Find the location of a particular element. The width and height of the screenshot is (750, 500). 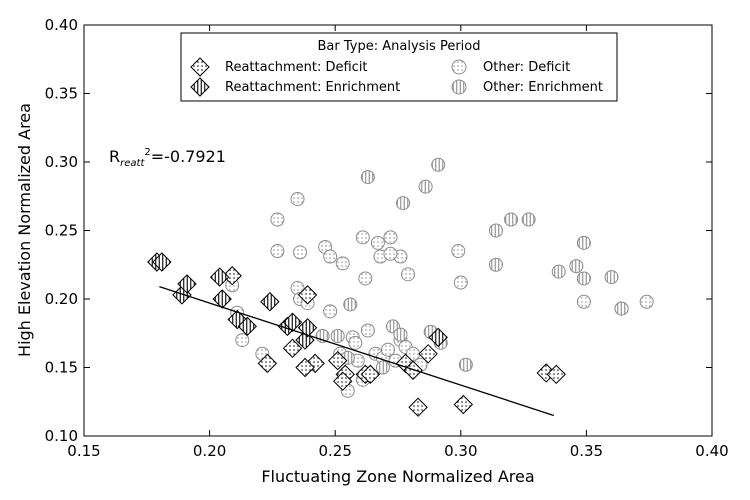

legend-label-reattachment-enrichment: Reattachment: Enrichment is located at coordinates (312, 87).